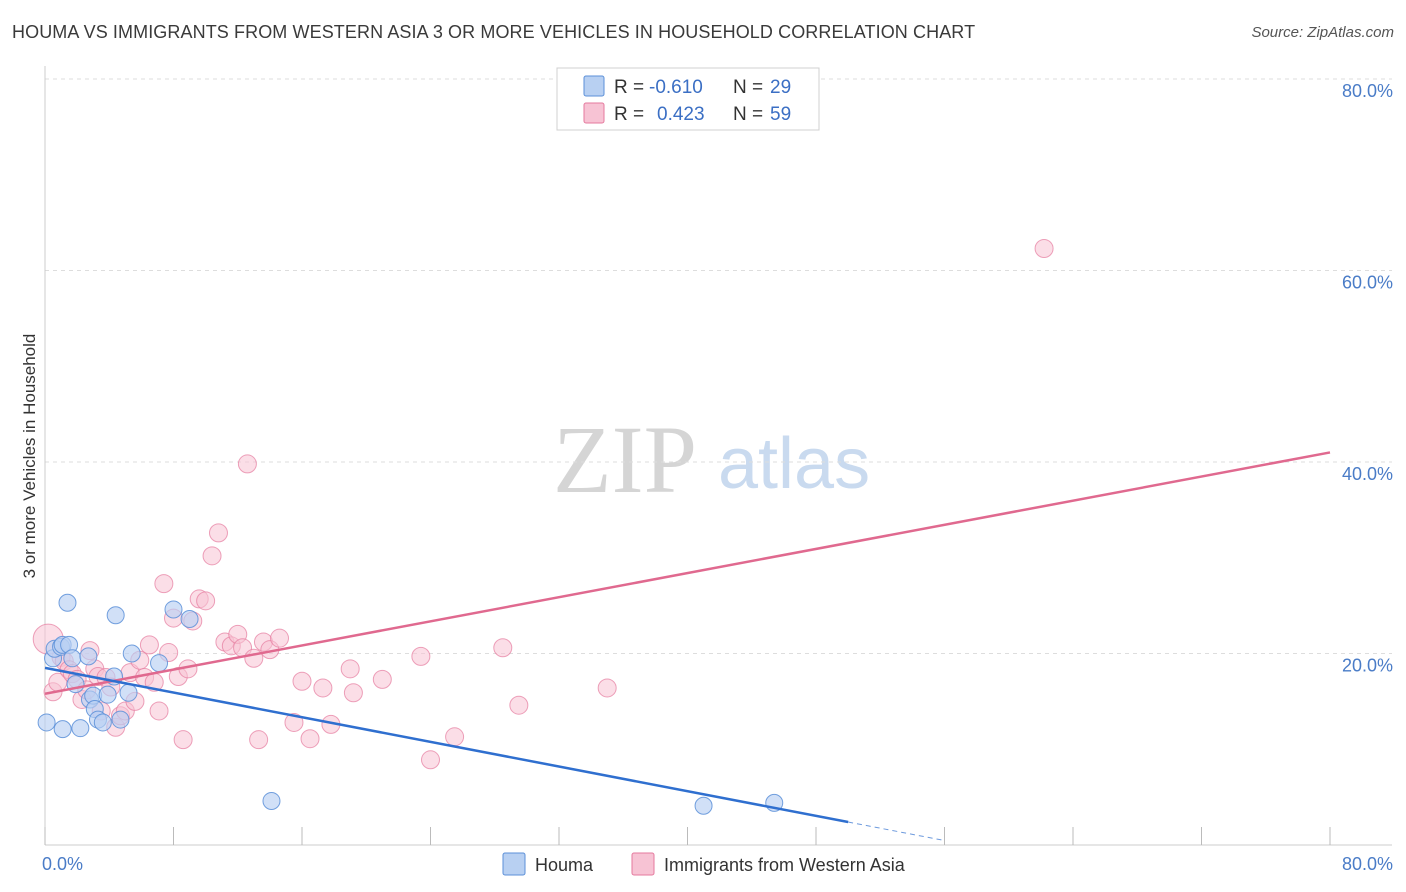 The image size is (1406, 892). What do you see at coordinates (785, 865) in the screenshot?
I see `bottom-legend-immigrants-label: Immigrants from Western Asia` at bounding box center [785, 865].